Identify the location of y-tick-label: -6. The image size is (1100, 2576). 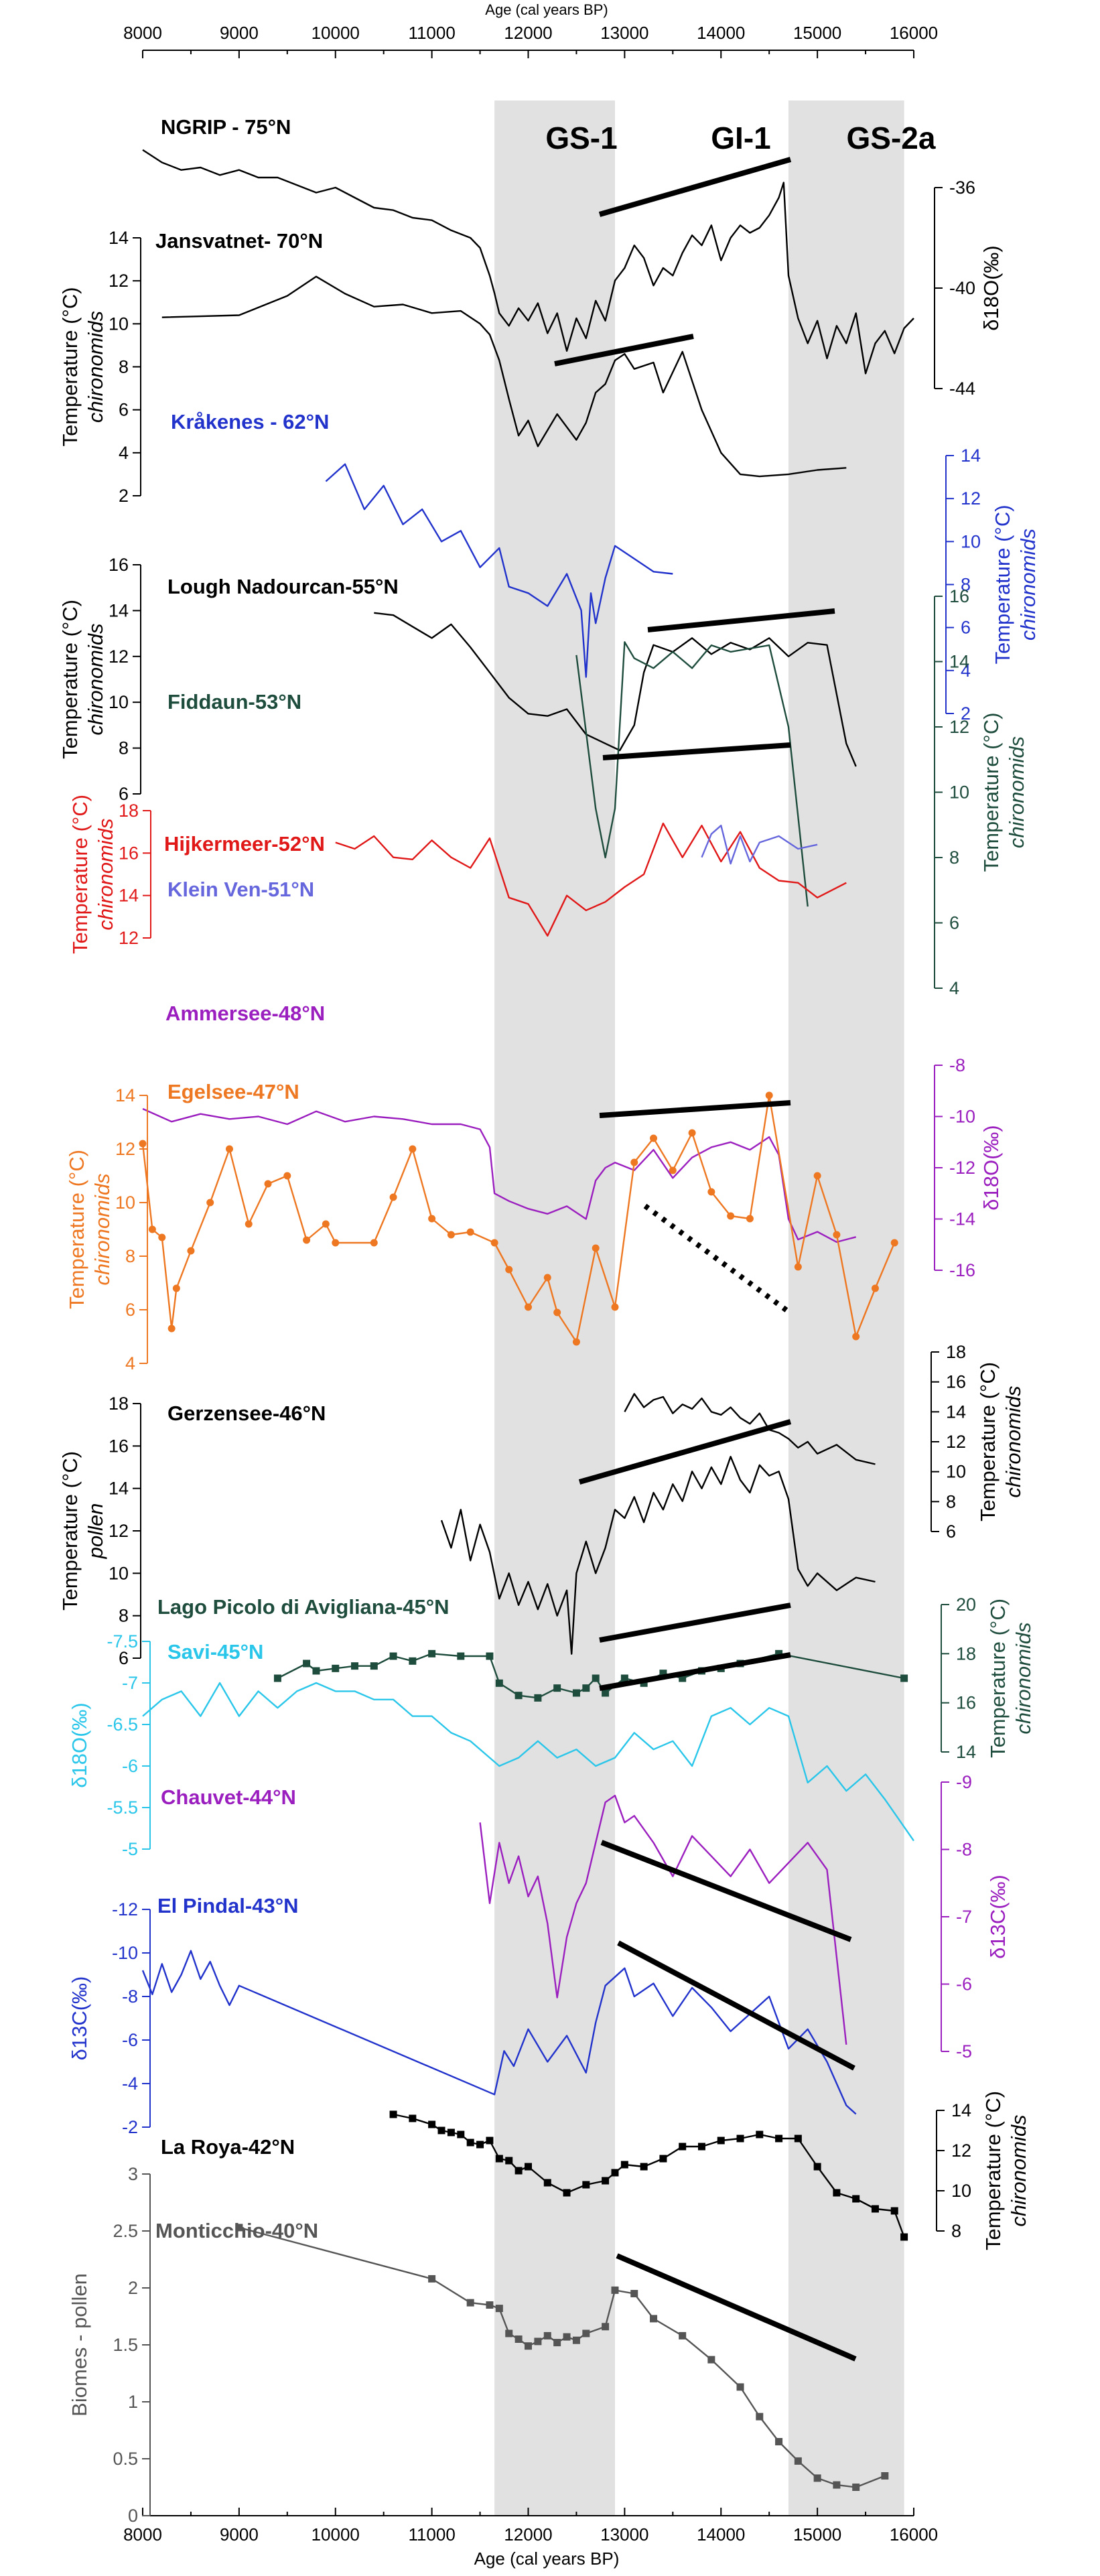
(130, 2040).